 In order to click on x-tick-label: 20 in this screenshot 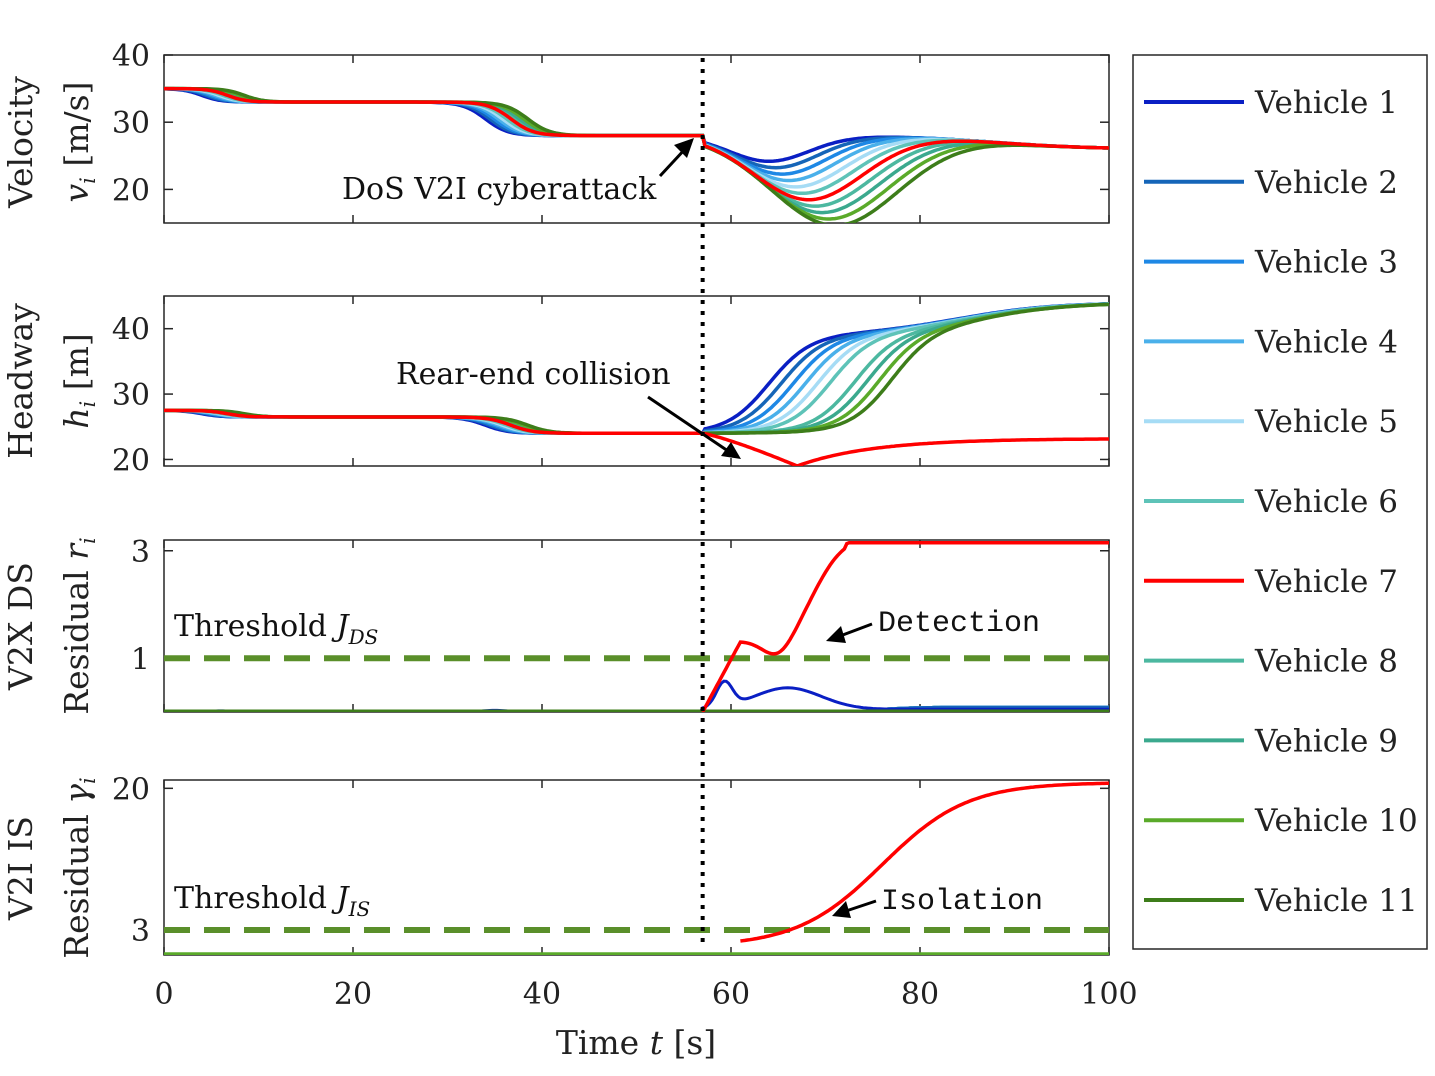, I will do `click(353, 994)`.